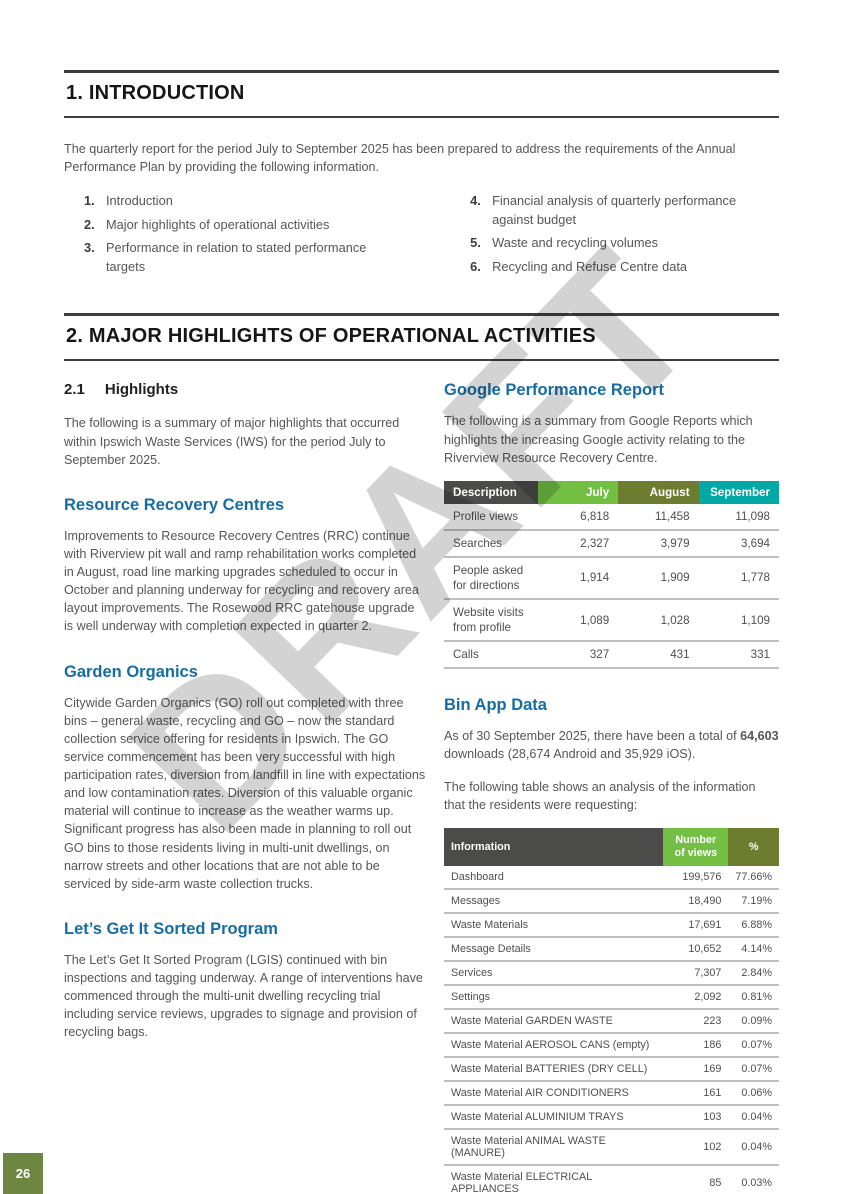 This screenshot has width=843, height=1194. Describe the element at coordinates (738, 621) in the screenshot. I see `table-cell: 1,109` at that location.